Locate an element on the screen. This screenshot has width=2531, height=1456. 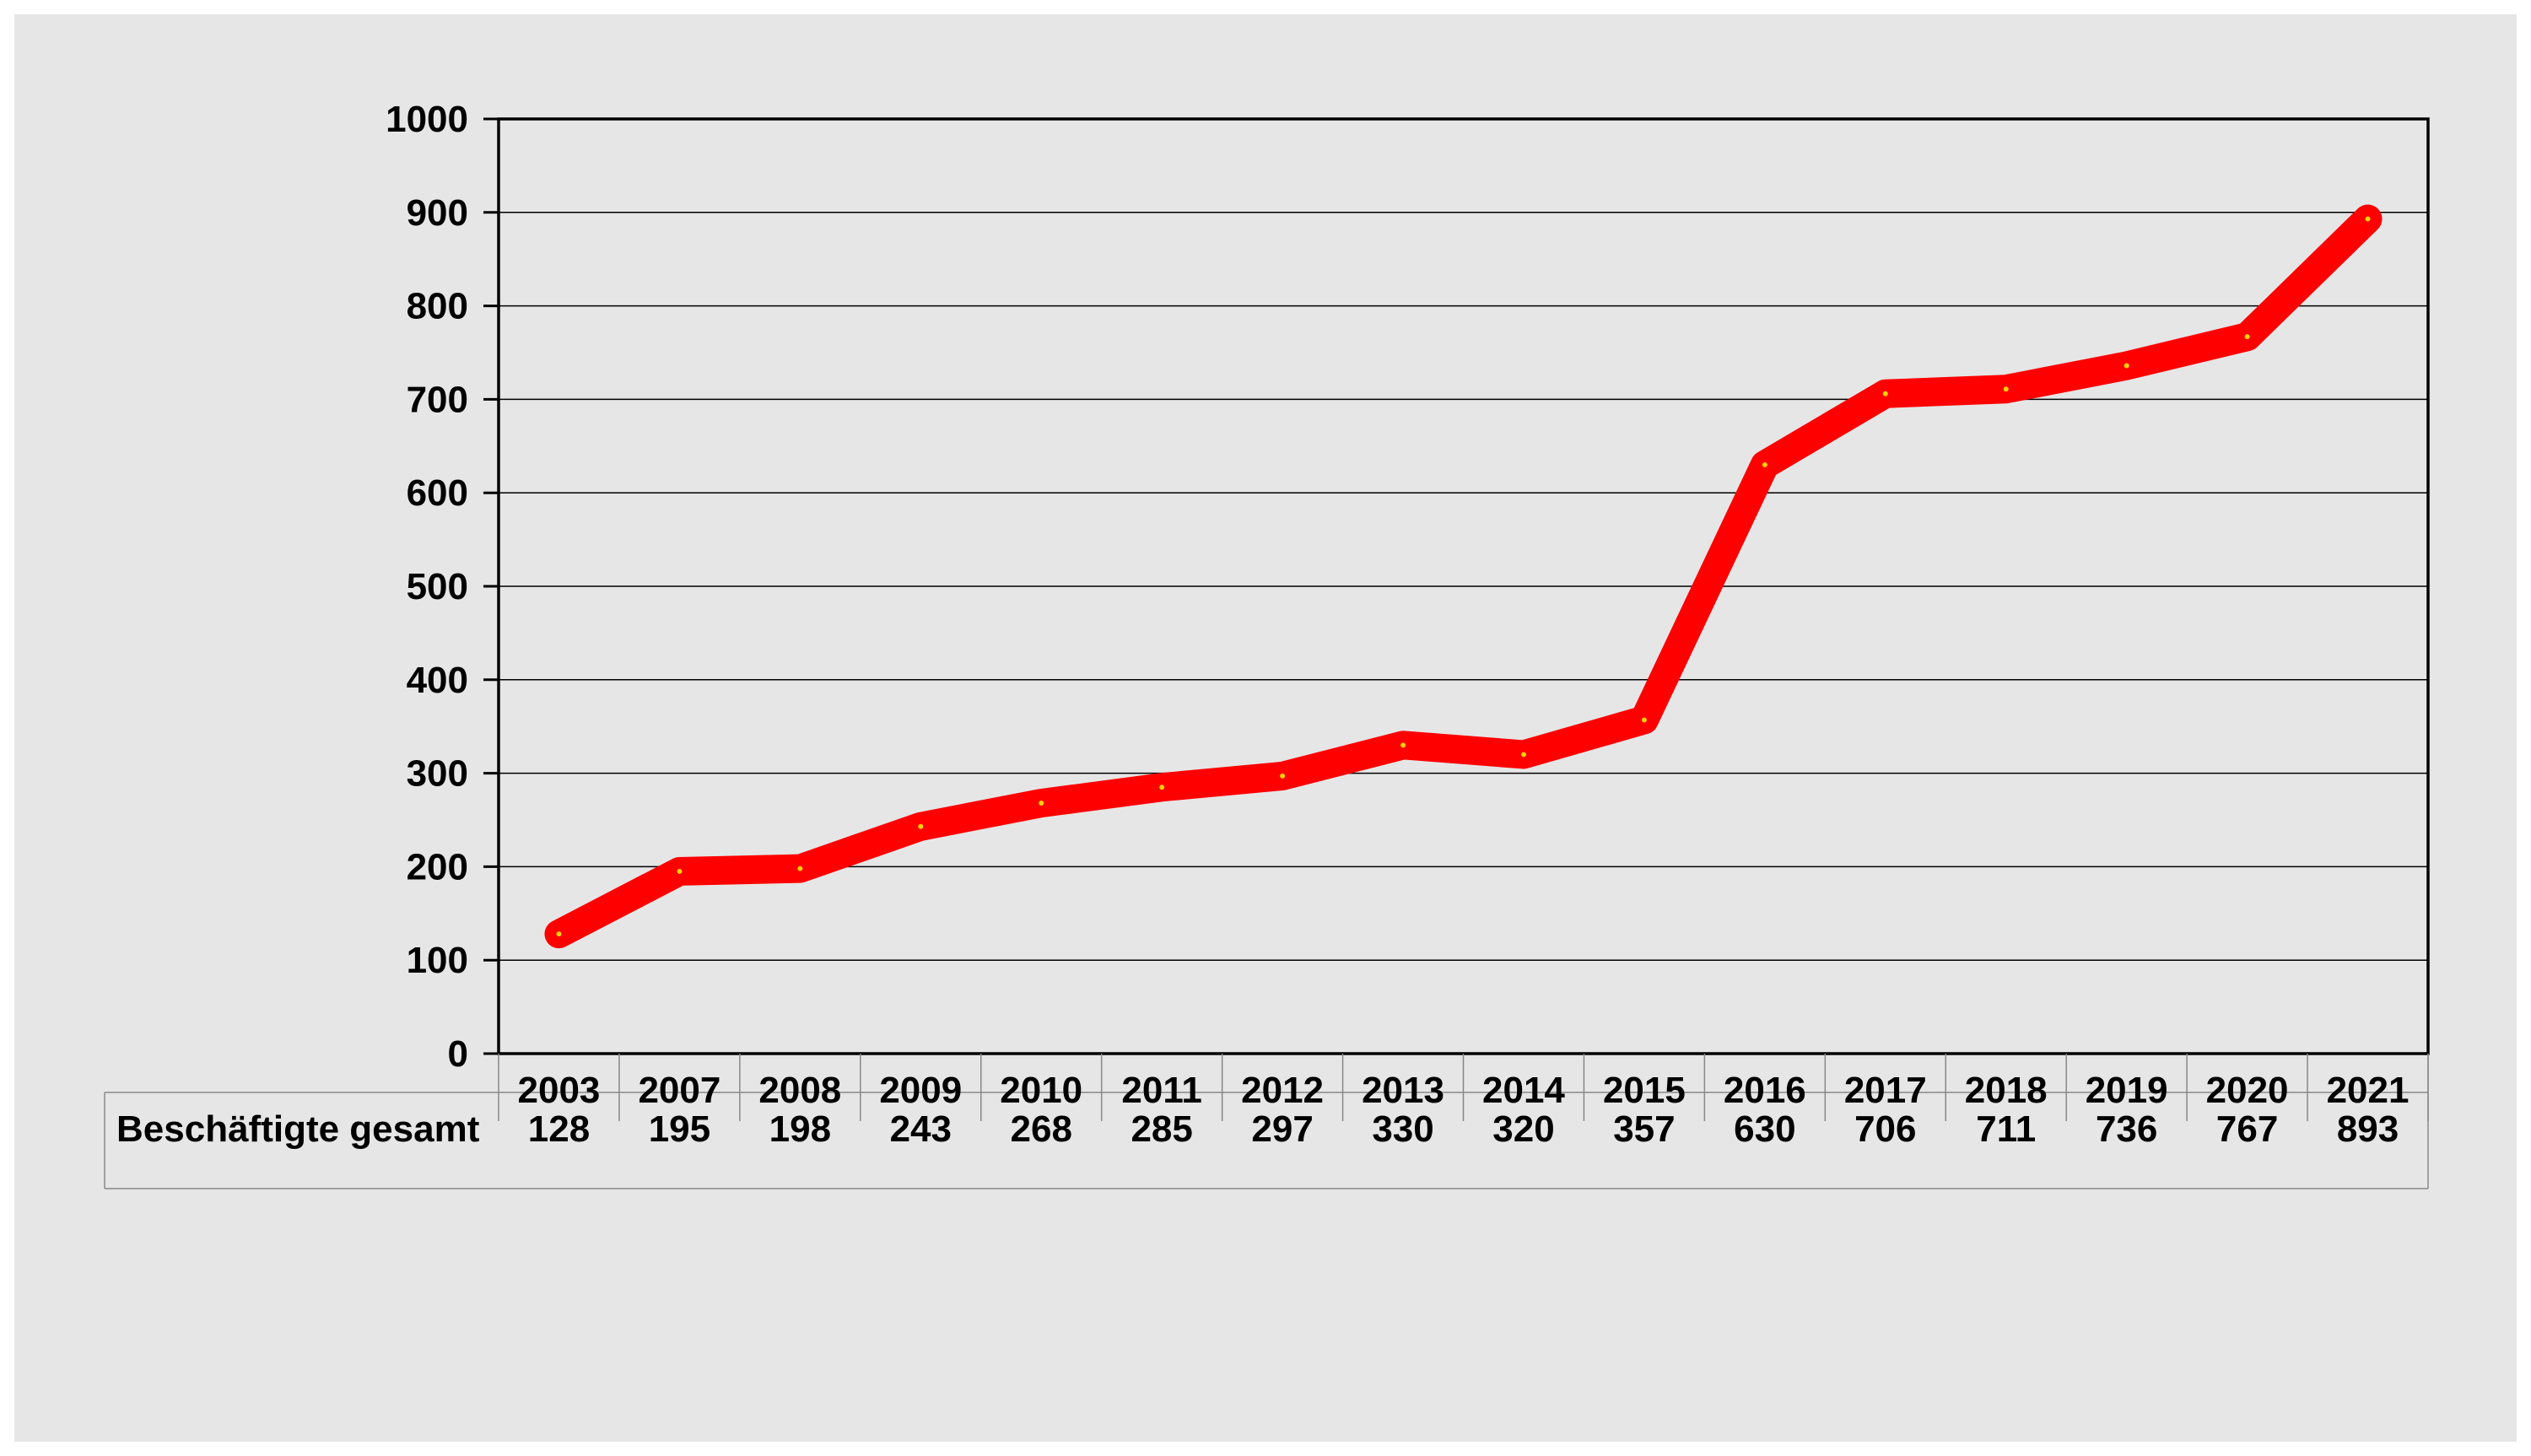
y-tick-label: 800 is located at coordinates (437, 306).